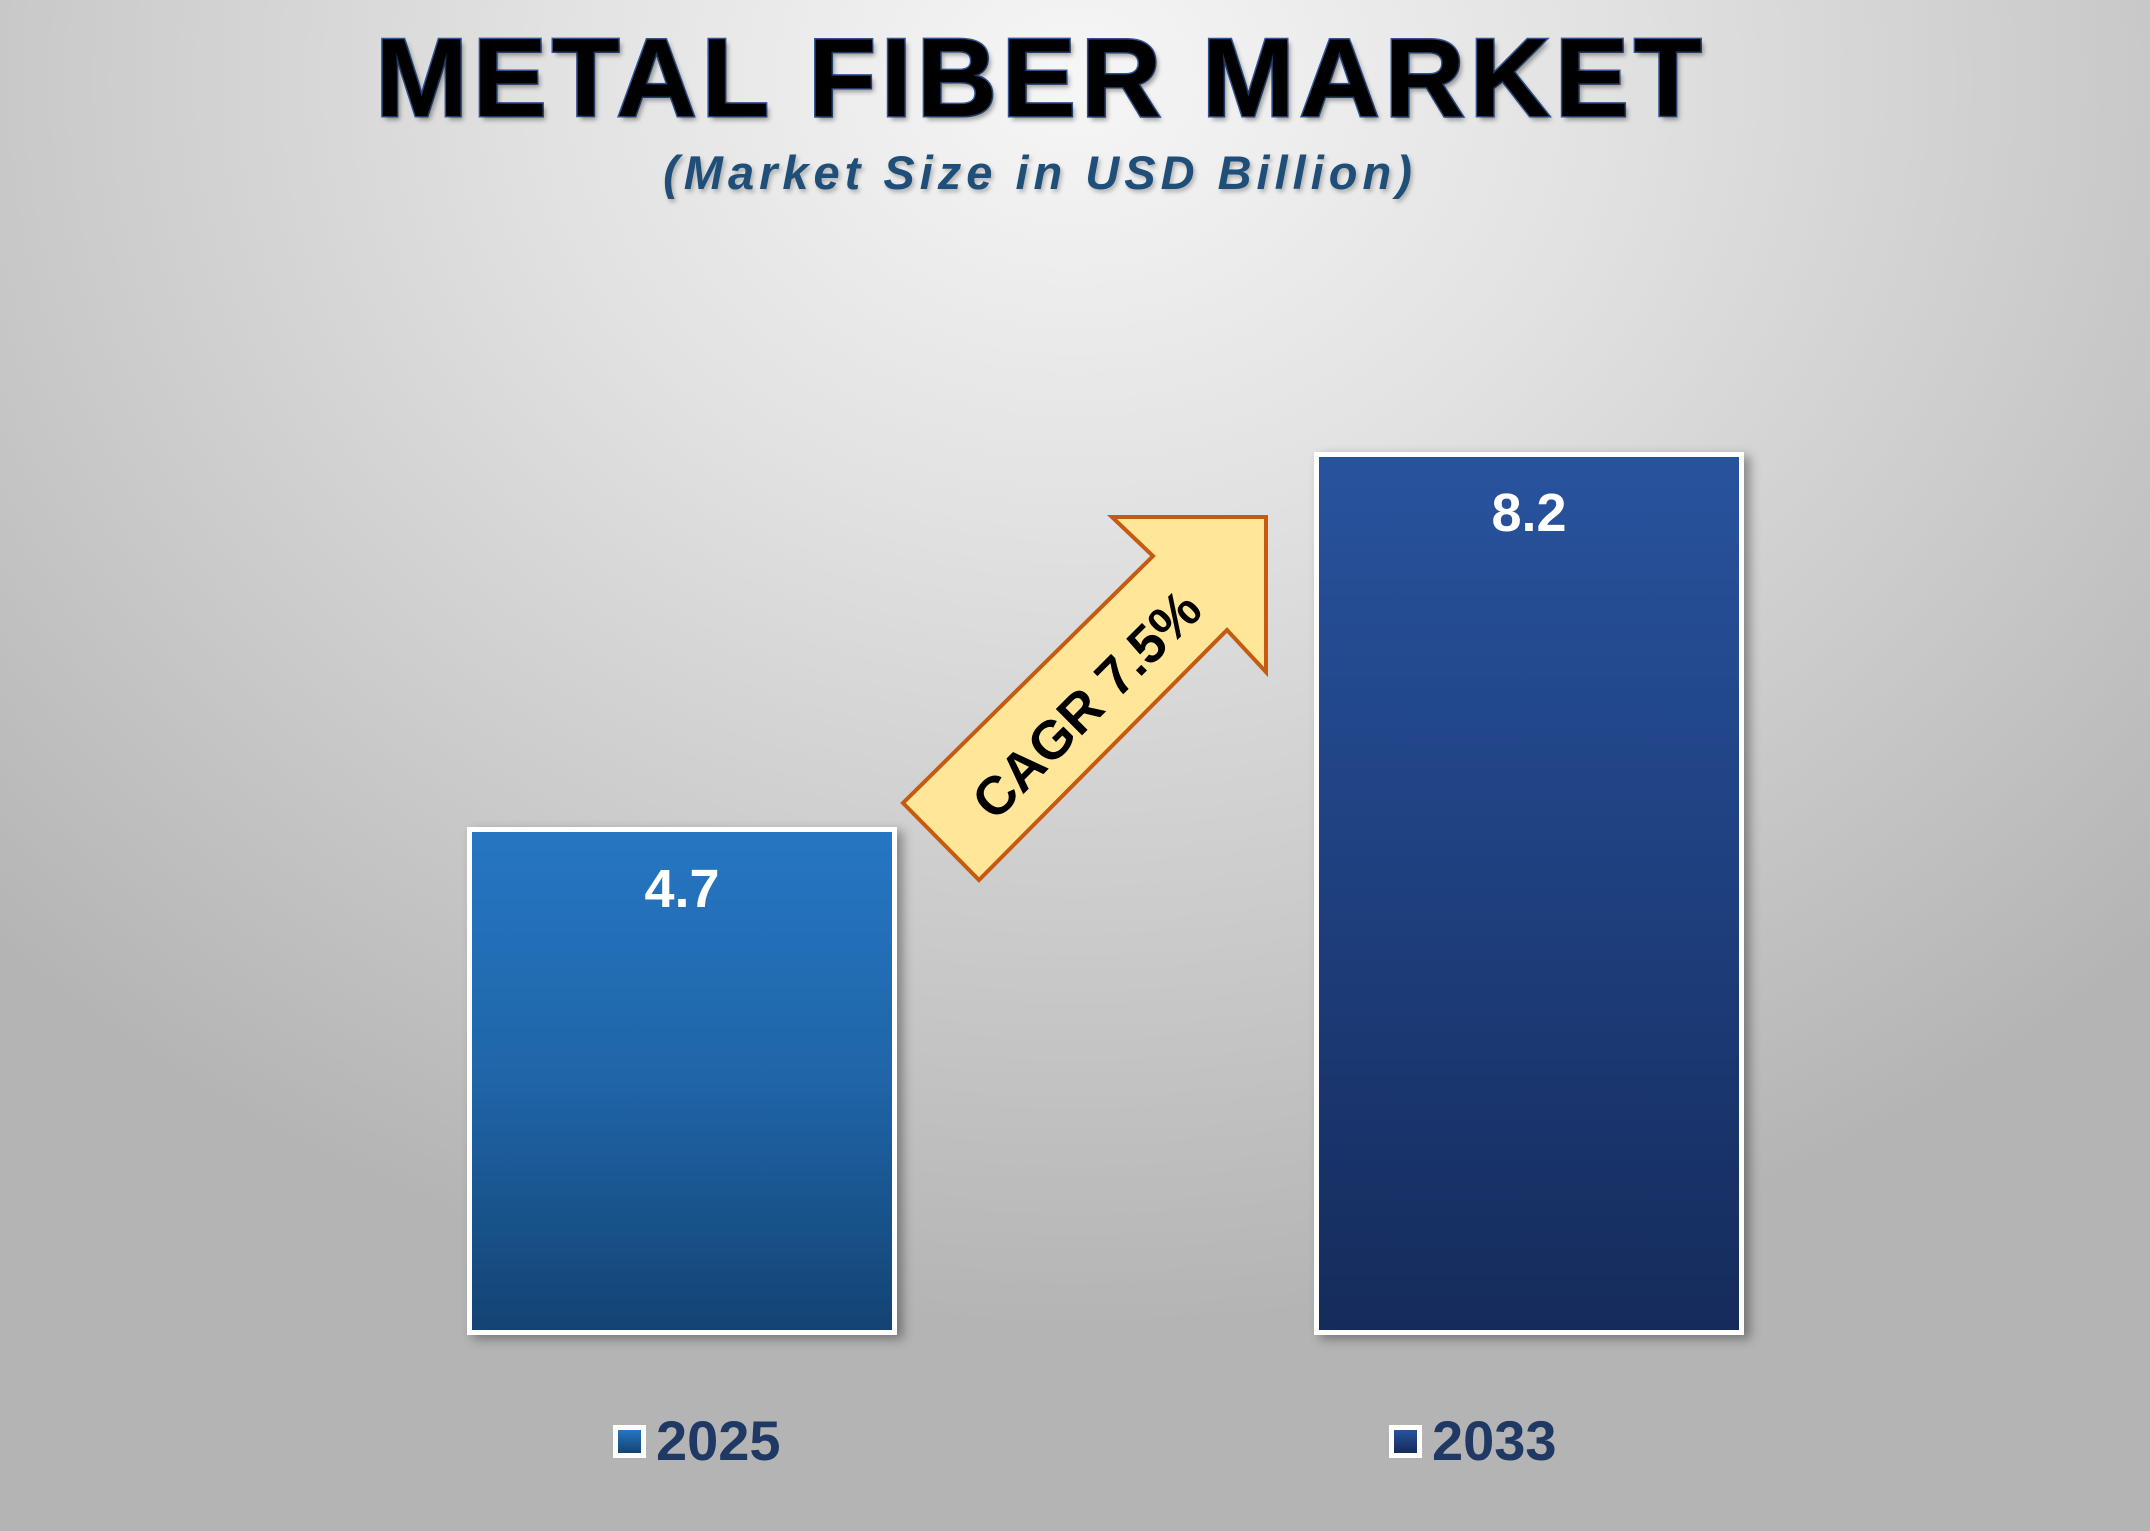 The height and width of the screenshot is (1531, 2150). What do you see at coordinates (718, 1440) in the screenshot?
I see `legend-label: 2025` at bounding box center [718, 1440].